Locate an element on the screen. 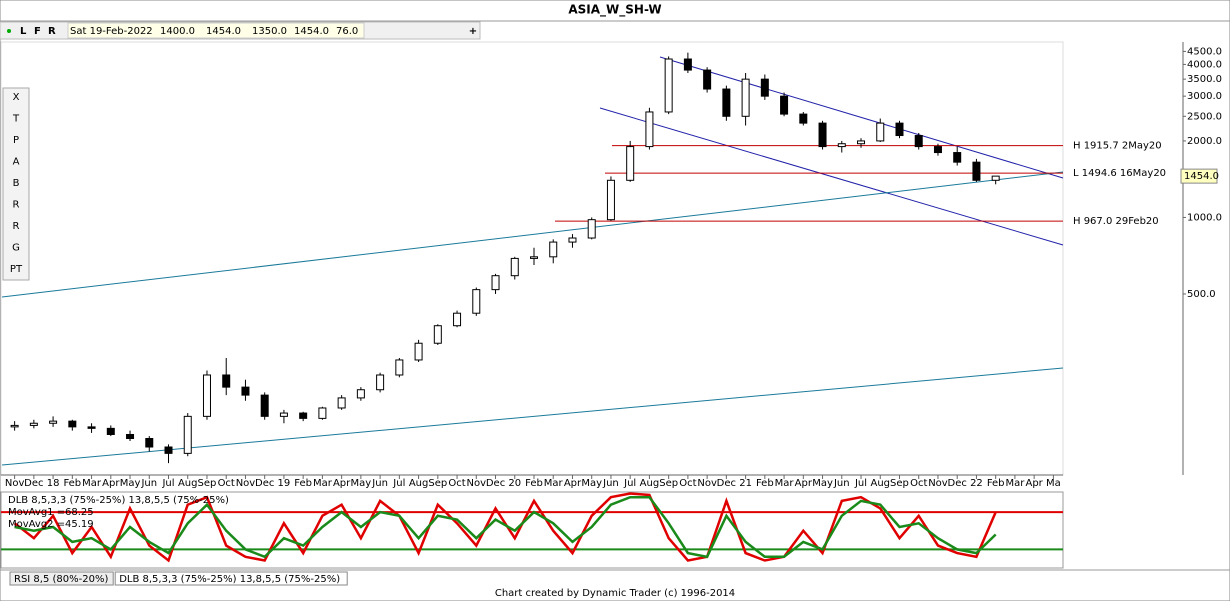 This screenshot has width=1230, height=605. tool-button: X is located at coordinates (16, 97).